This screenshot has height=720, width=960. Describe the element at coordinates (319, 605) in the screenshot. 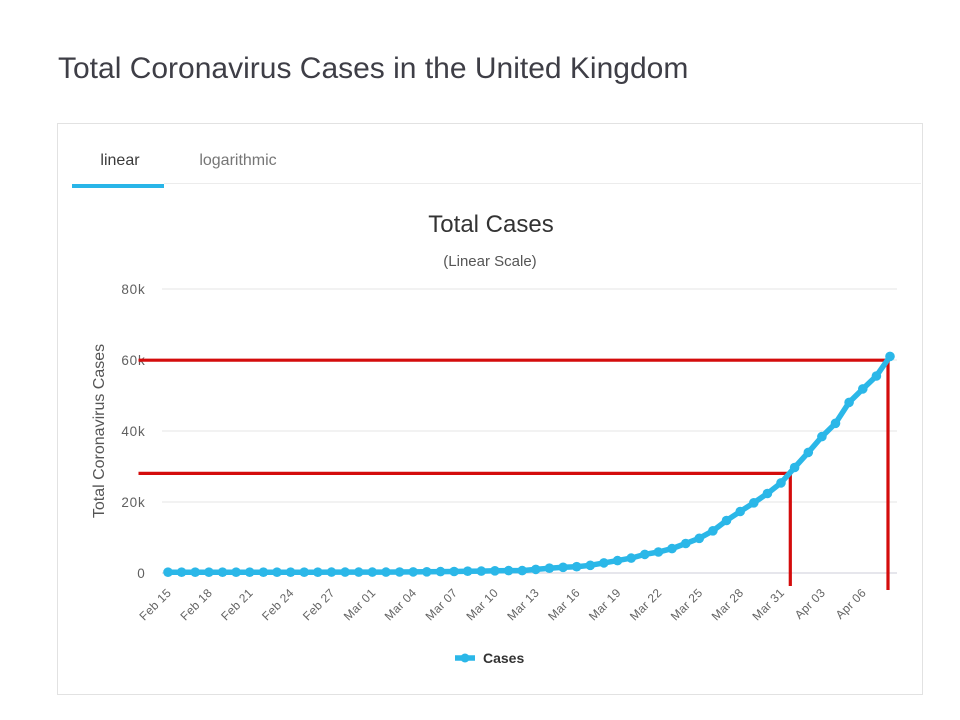

I see `svg-text: Feb 27` at that location.